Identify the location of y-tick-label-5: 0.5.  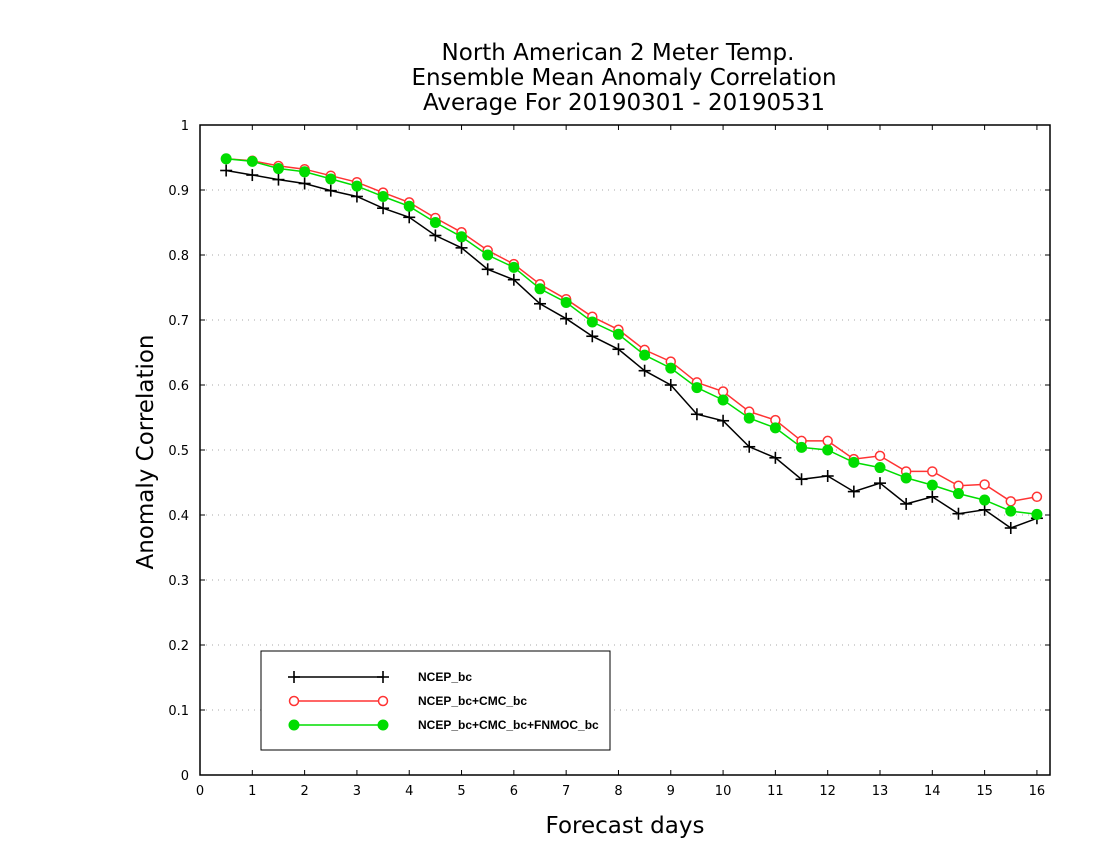
(178, 451).